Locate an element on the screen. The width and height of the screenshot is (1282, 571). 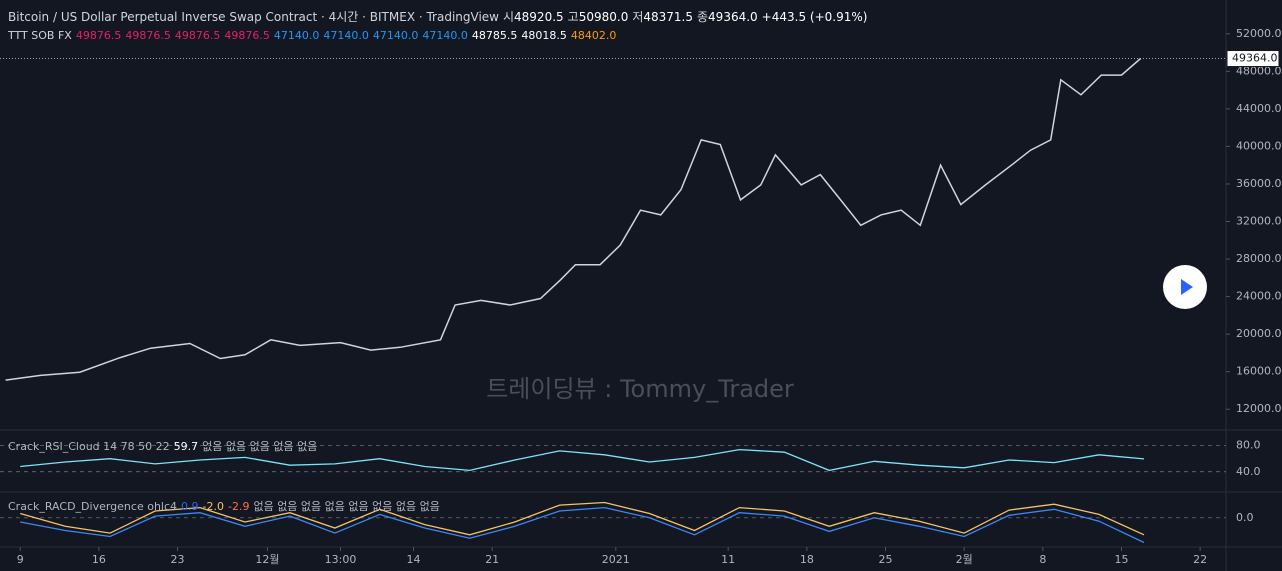
x-tick-label: 25 is located at coordinates (886, 559).